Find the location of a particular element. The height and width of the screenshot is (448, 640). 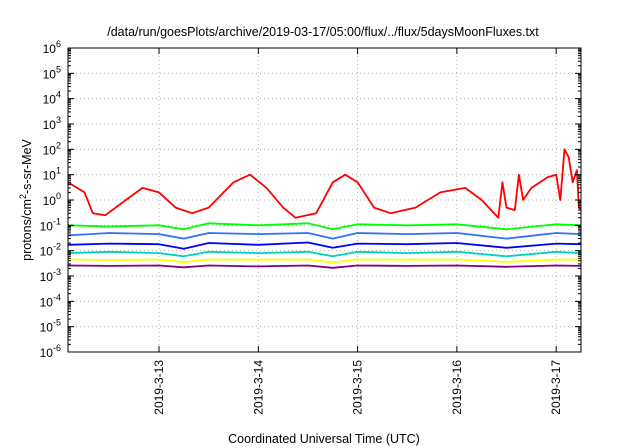

y-tick-label: 10⁴ is located at coordinates (52, 98).